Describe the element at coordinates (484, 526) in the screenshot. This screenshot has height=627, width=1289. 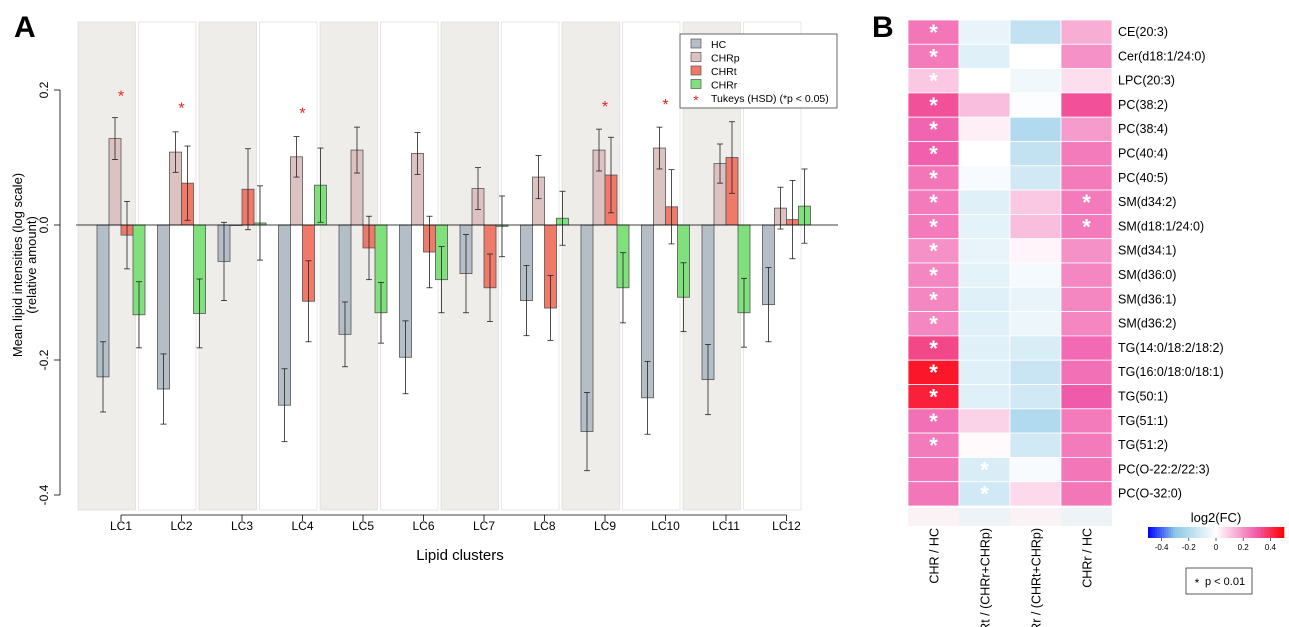
I see `x-tick-label-LC7: LC7` at that location.